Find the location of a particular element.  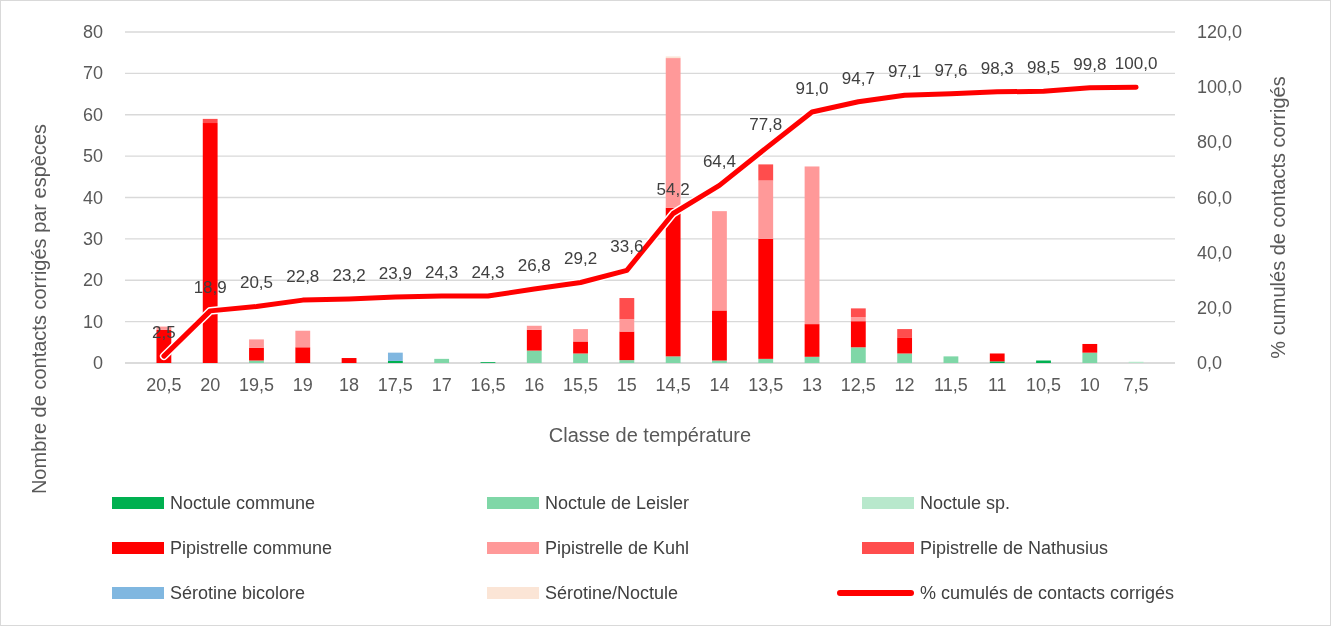

data-label: 77,8 is located at coordinates (766, 125).